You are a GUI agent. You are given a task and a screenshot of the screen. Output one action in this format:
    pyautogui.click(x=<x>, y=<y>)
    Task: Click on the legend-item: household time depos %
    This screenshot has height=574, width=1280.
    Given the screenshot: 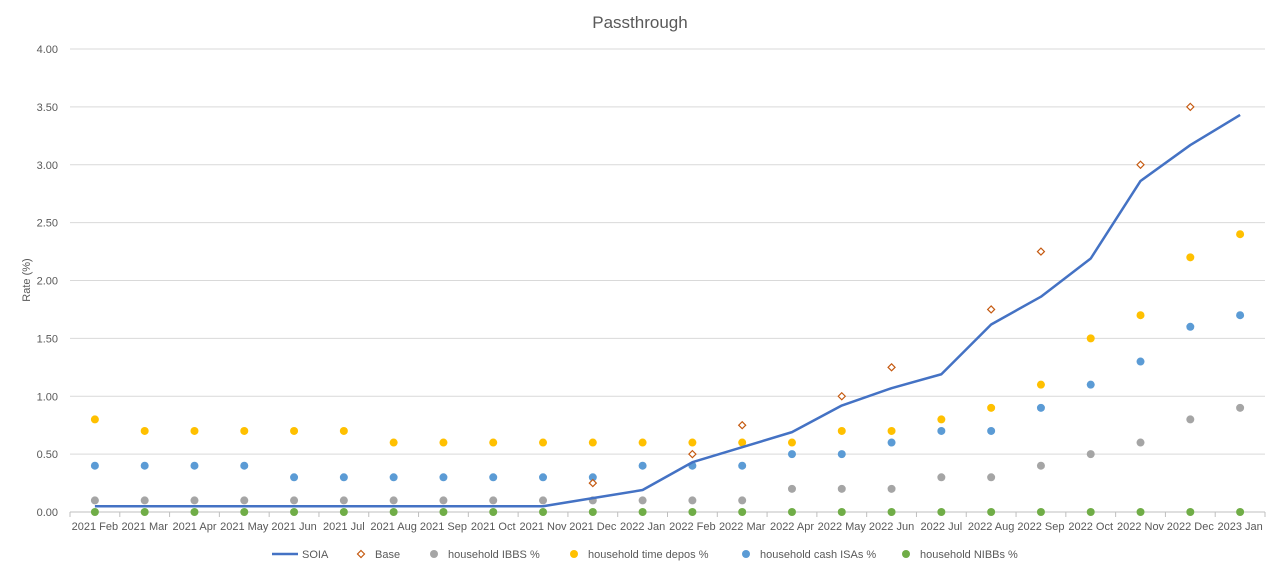 What is the action you would take?
    pyautogui.click(x=639, y=555)
    